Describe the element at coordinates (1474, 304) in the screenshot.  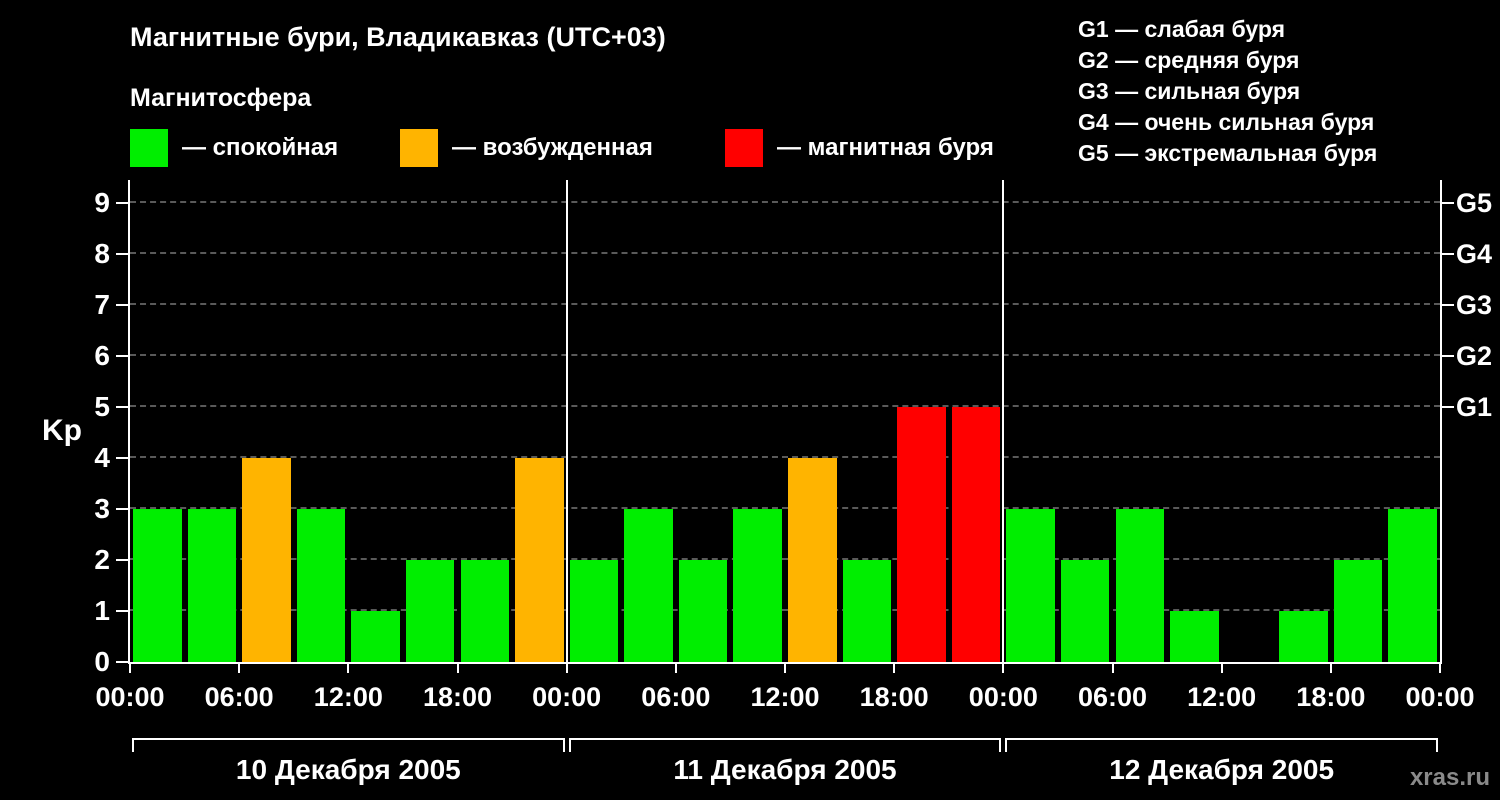
I see `g-scale-tick-label: G3` at that location.